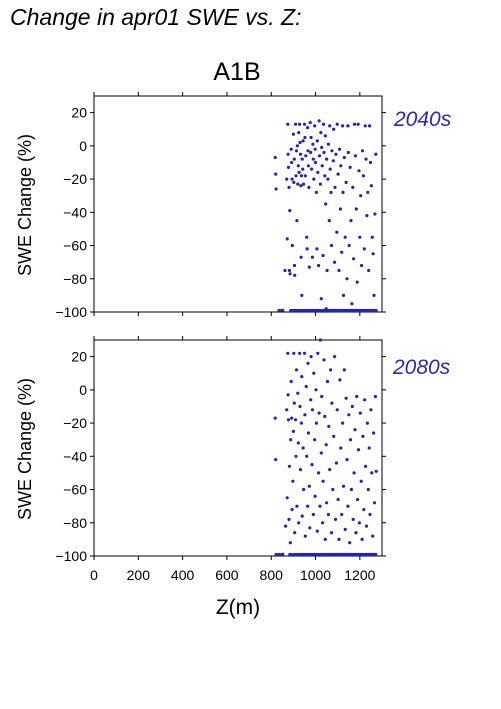  Describe the element at coordinates (238, 607) in the screenshot. I see `x-axis-label: Z(m)` at that location.